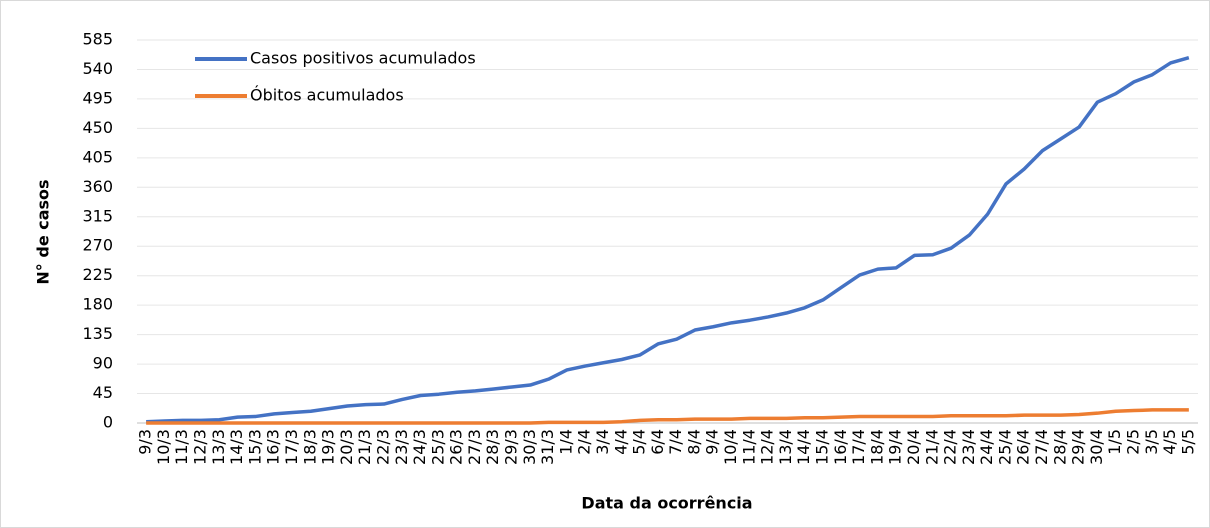  What do you see at coordinates (43, 231) in the screenshot?
I see `y-axis-title: N° de casos` at bounding box center [43, 231].